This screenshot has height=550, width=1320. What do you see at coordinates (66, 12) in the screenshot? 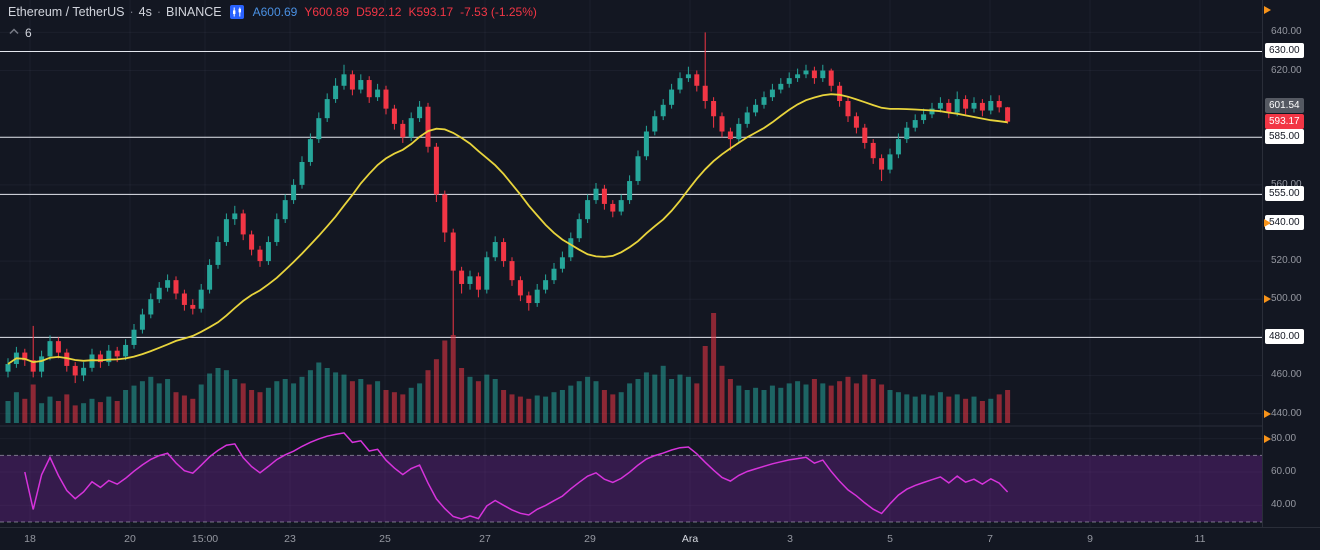
I see `symbol-title: Ethereum / TetherUS` at bounding box center [66, 12].